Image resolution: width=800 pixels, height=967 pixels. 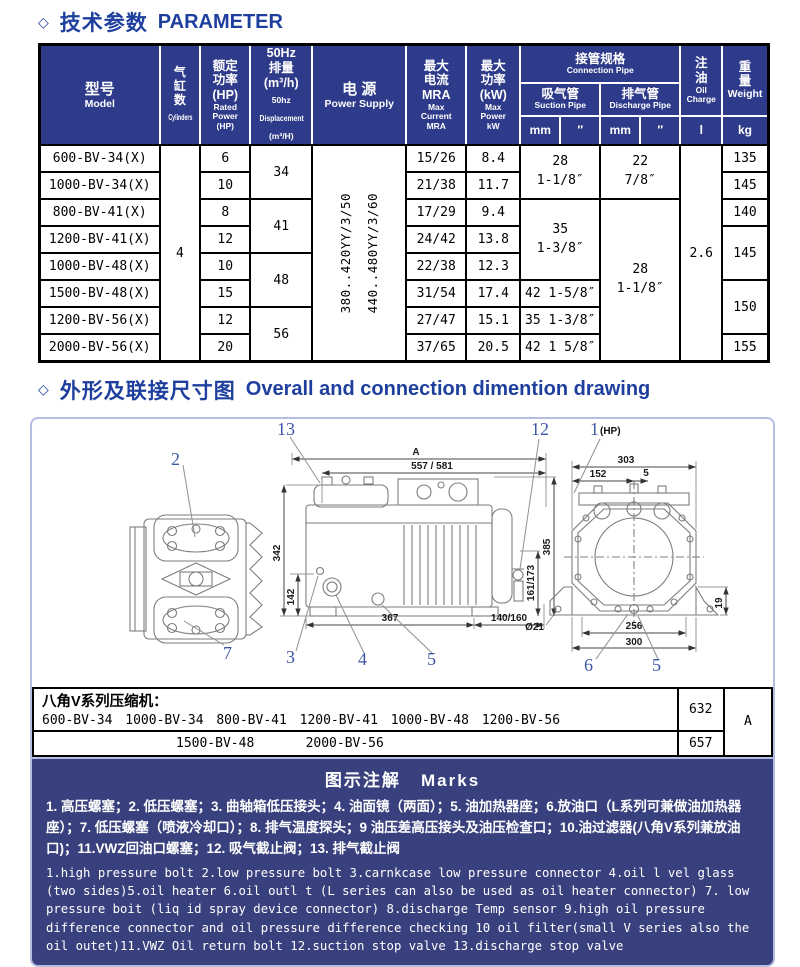 I want to click on dim-385: 385, so click(x=547, y=546).